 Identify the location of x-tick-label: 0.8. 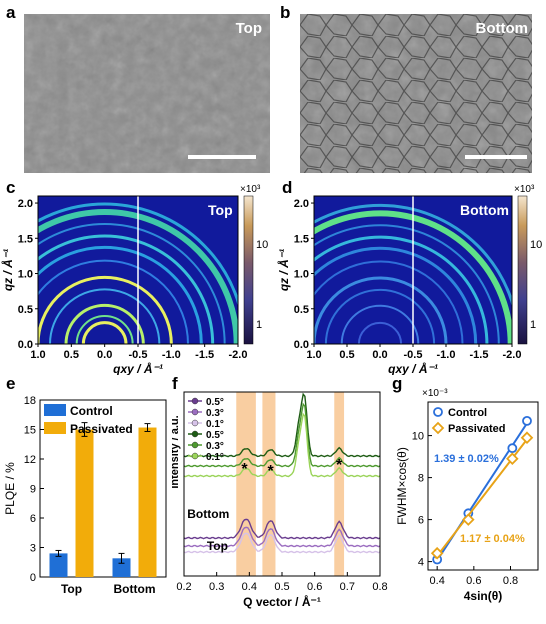
(379, 587).